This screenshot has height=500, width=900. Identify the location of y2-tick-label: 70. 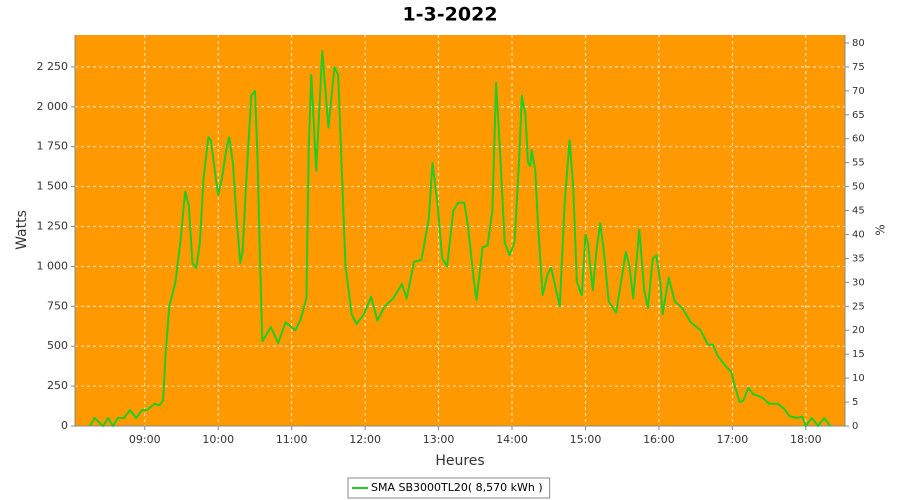
(858, 91).